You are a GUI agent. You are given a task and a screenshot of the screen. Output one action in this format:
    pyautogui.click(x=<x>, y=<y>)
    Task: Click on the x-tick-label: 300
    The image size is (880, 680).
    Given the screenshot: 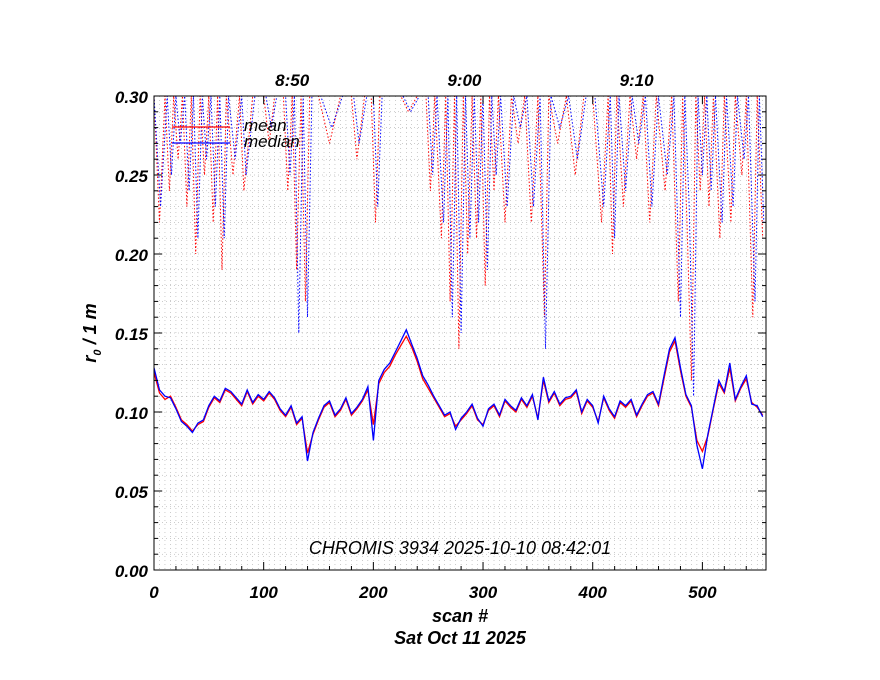 What is the action you would take?
    pyautogui.click(x=483, y=592)
    